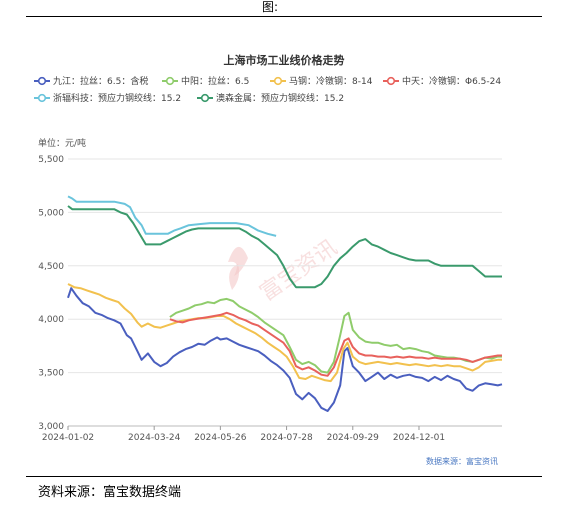 This screenshot has width=568, height=511. Describe the element at coordinates (451, 81) in the screenshot. I see `legend-label: 中天：冷镦钢：Φ6.5-24` at that location.